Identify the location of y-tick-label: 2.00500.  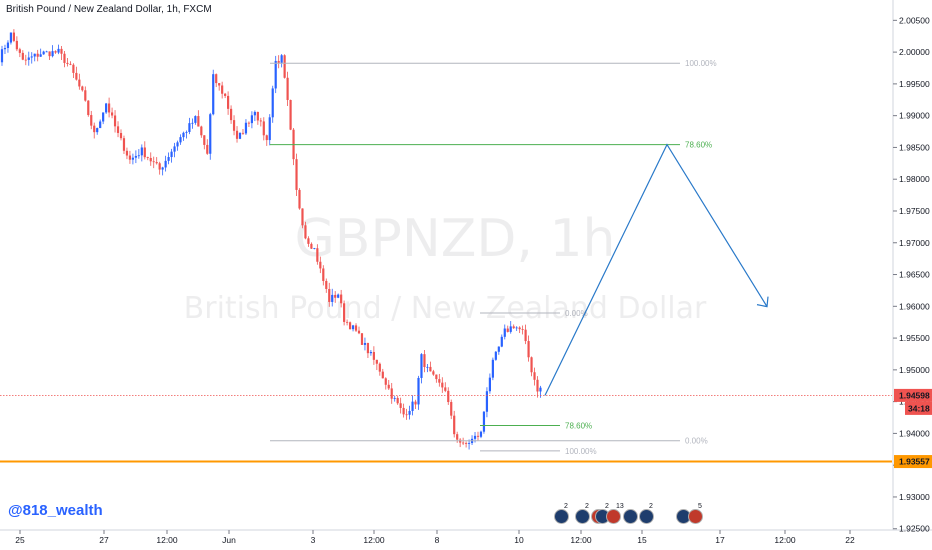
(914, 20).